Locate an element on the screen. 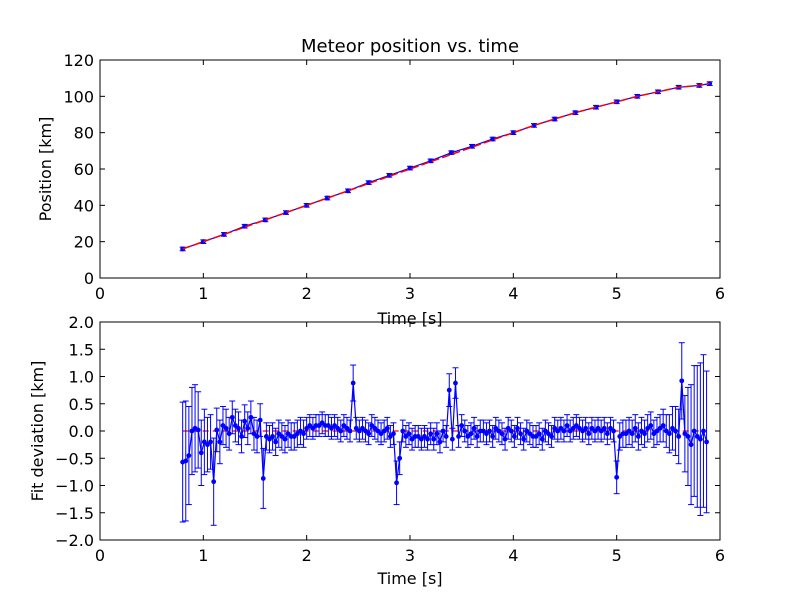 This screenshot has width=800, height=605. position-x-tick-label: 1 is located at coordinates (203, 293).